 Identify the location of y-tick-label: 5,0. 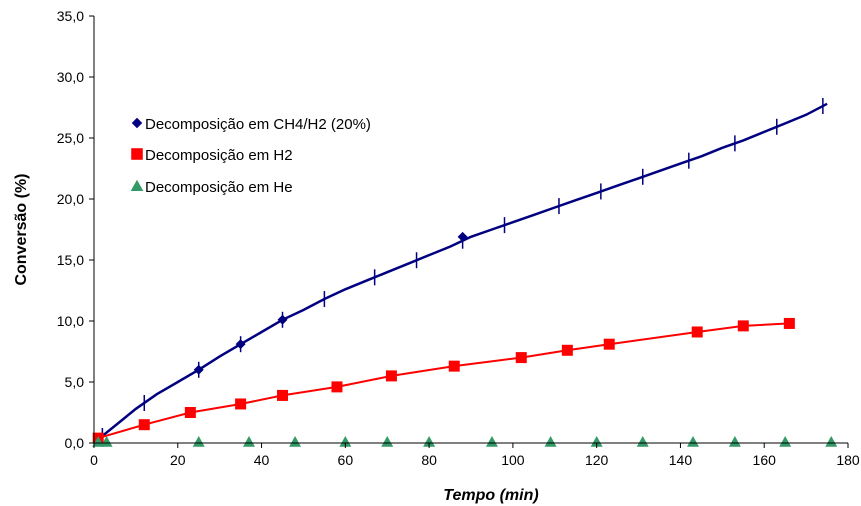
(75, 382).